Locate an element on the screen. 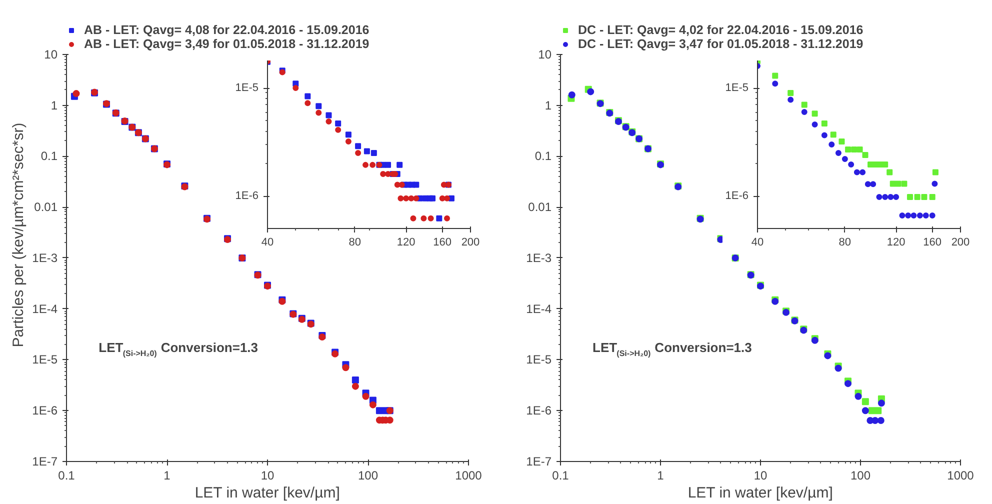 The width and height of the screenshot is (992, 504). legend-label: AB - LET: Qavg= 4,08 for 22.04.2016 - 15.09.2016 is located at coordinates (227, 30).